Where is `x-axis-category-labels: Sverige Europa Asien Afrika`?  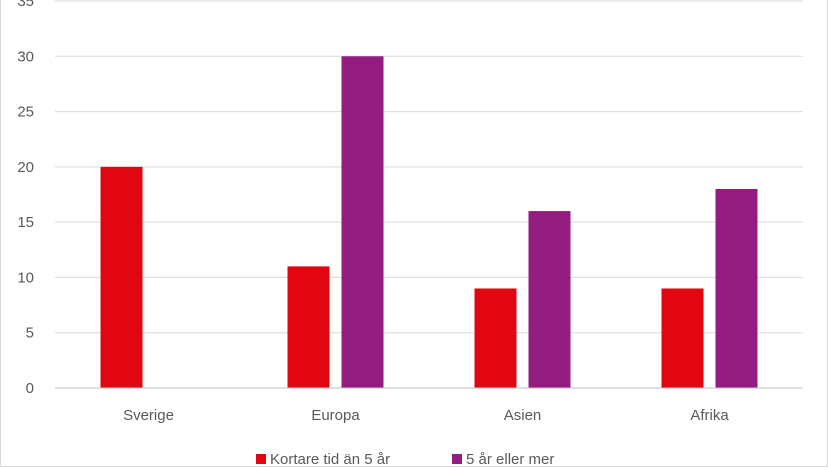 x-axis-category-labels: Sverige Europa Asien Afrika is located at coordinates (426, 415).